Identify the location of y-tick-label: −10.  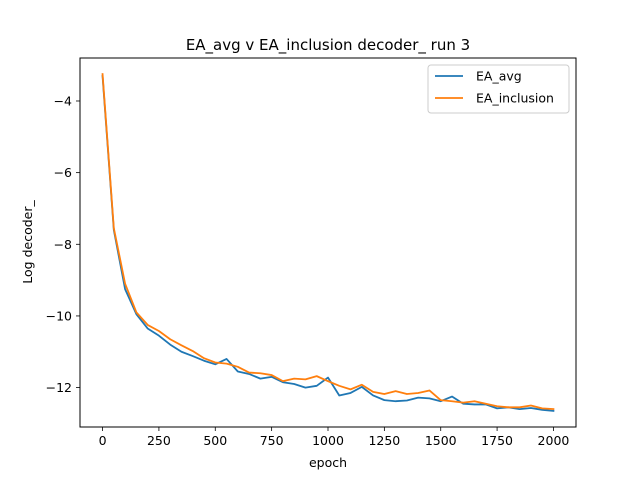
(59, 315).